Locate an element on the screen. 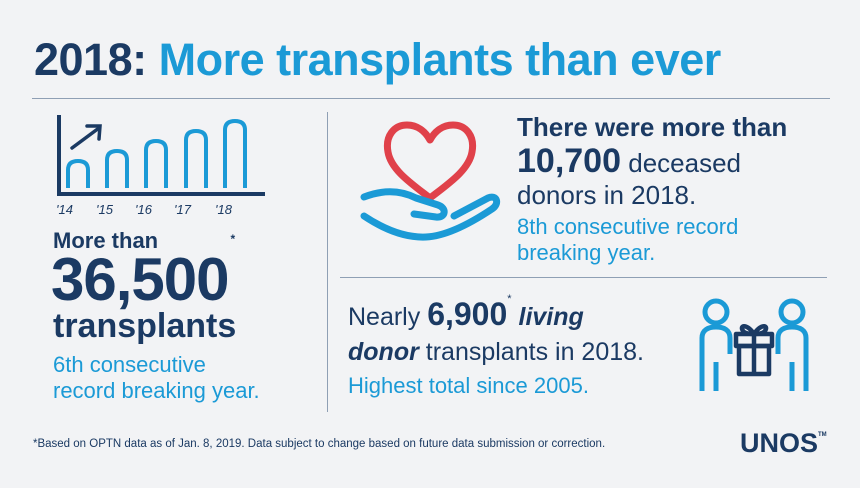 This screenshot has width=860, height=488. living-line2: donor transplants in 2018. is located at coordinates (496, 352).